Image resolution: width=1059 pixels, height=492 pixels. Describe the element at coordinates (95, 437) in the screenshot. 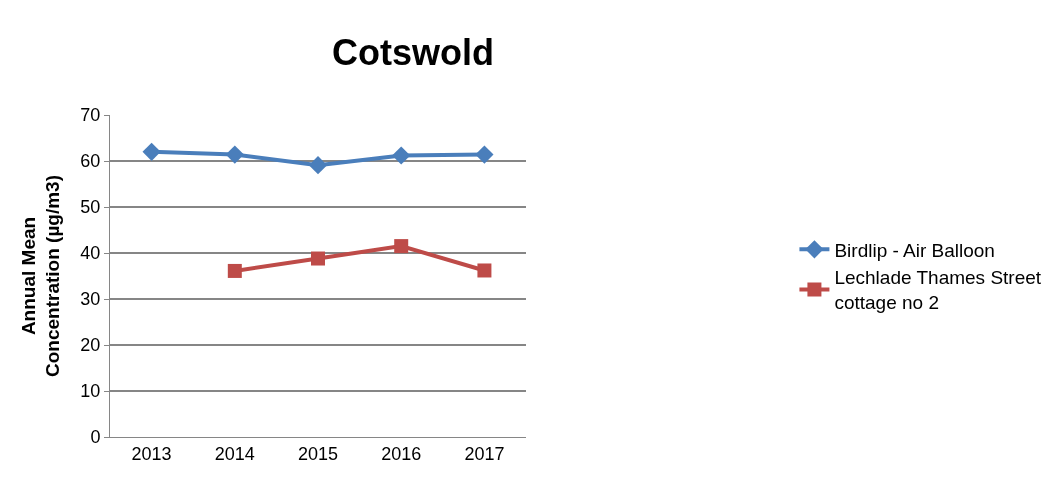

I see `y-tick-label: 0` at that location.